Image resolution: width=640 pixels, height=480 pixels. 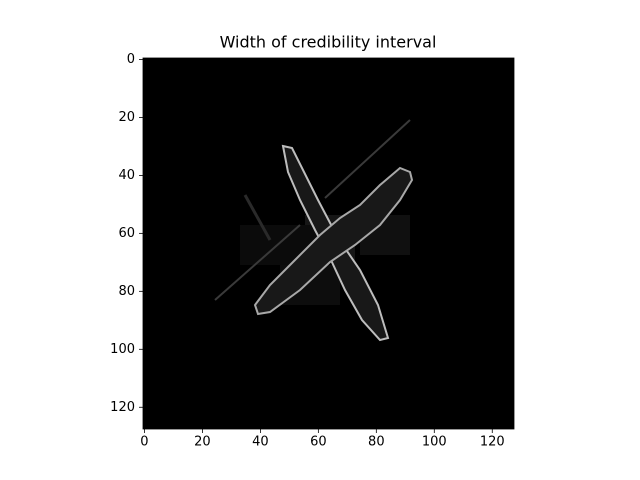 I want to click on y-tick-label: 0, so click(x=131, y=59).